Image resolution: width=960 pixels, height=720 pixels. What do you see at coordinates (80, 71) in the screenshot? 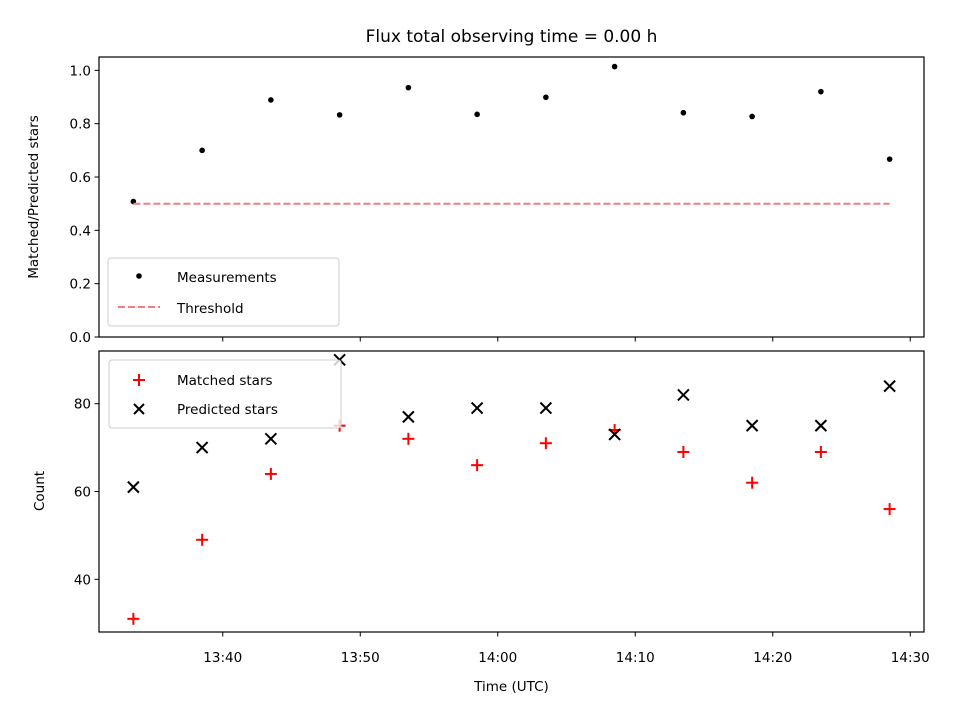
I see `y-tick-label: 1.0` at bounding box center [80, 71].